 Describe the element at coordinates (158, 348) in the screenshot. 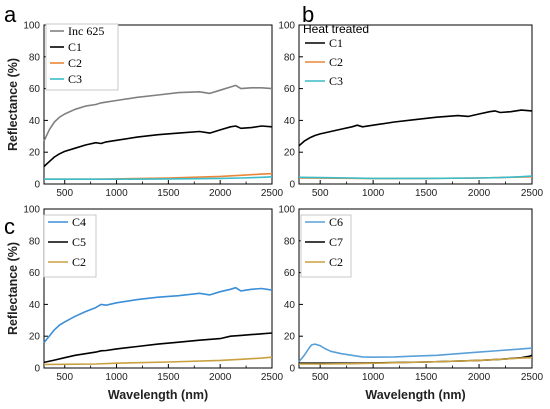

I see `series-line-c5` at that location.